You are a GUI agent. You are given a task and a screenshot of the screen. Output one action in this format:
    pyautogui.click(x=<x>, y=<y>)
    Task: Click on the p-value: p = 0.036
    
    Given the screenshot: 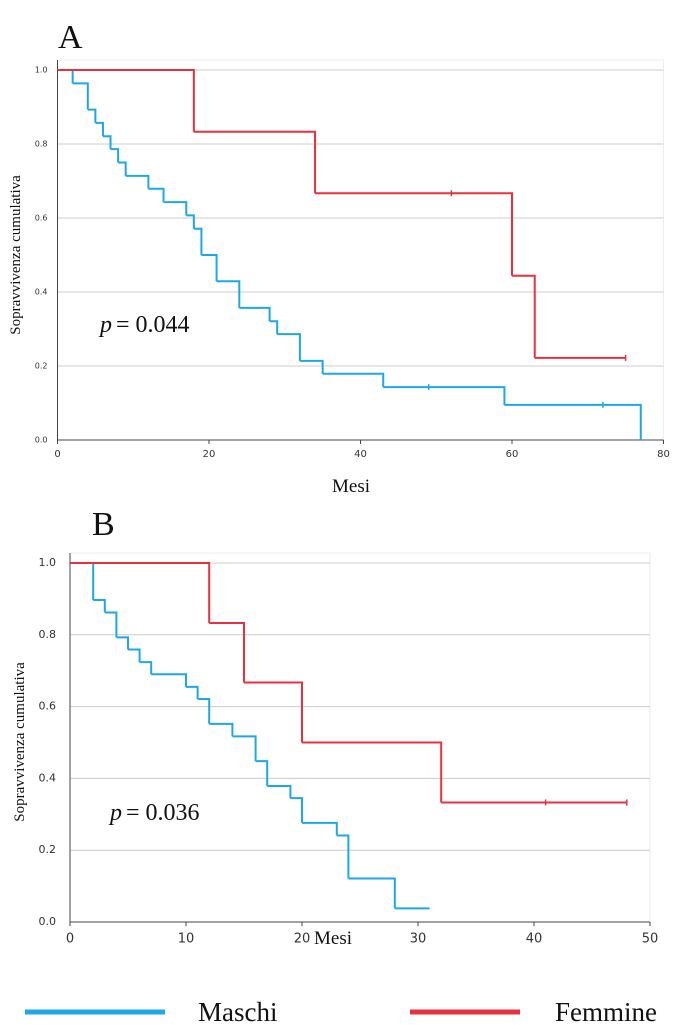 What is the action you would take?
    pyautogui.click(x=154, y=813)
    